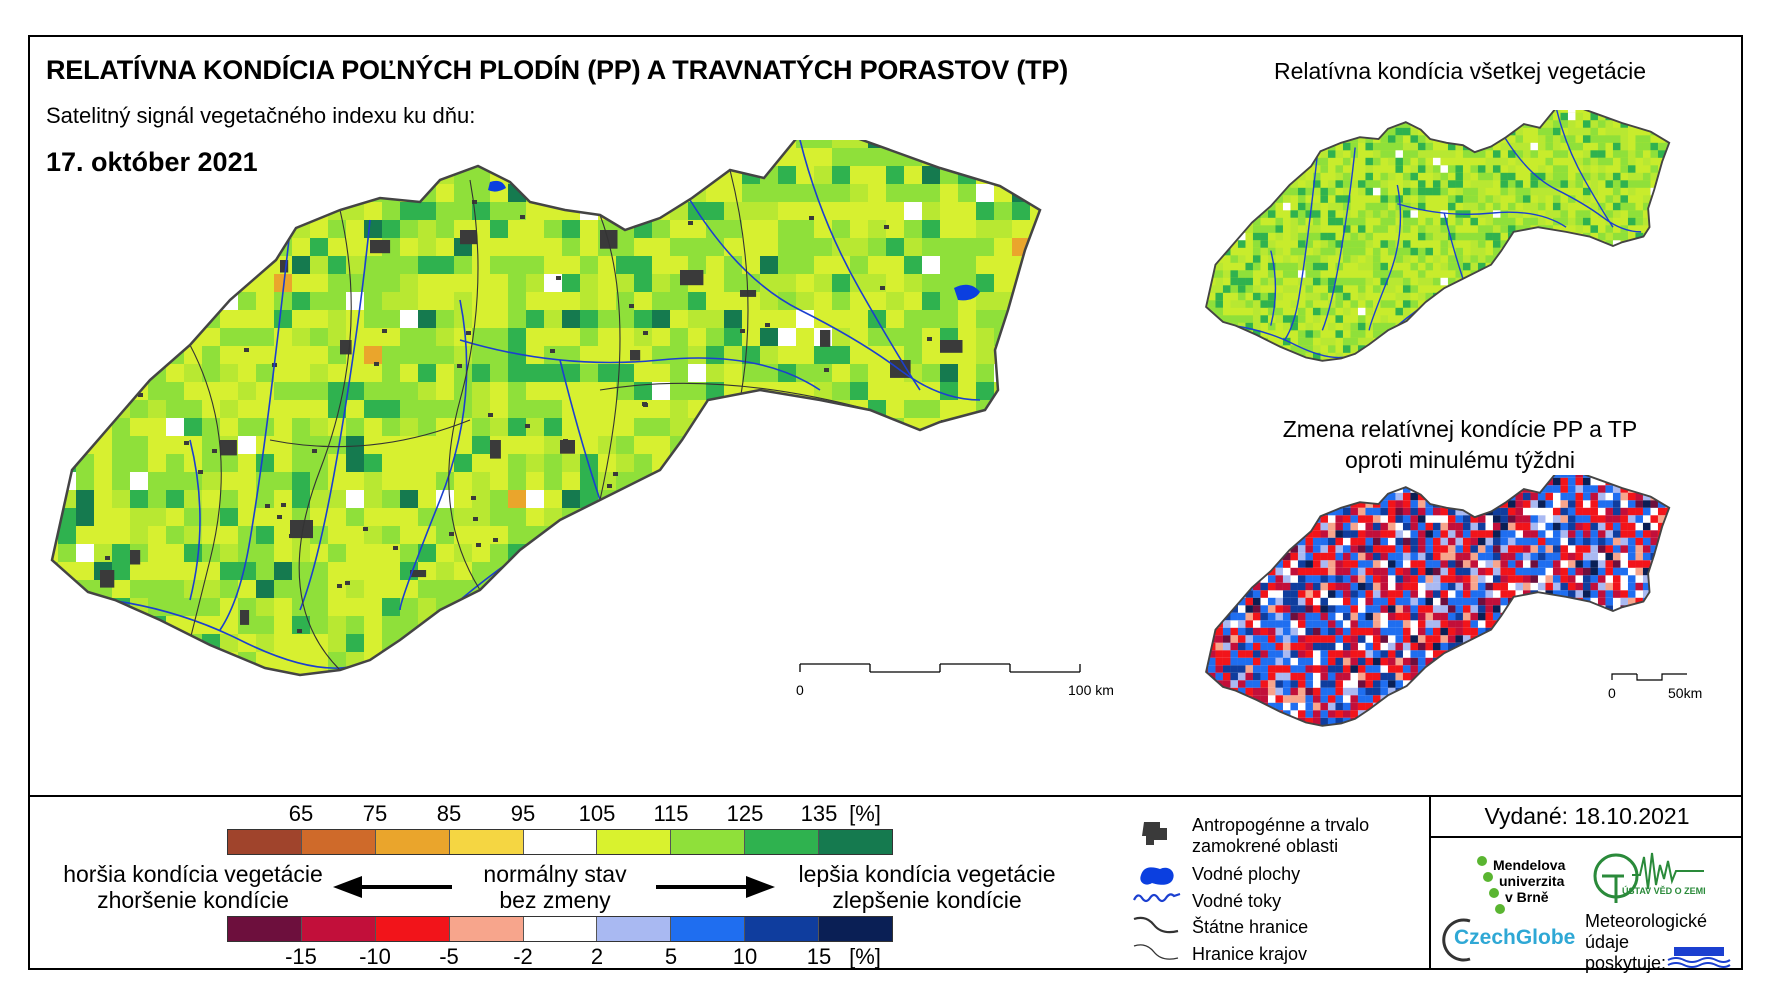  Describe the element at coordinates (1586, 837) in the screenshot. I see `legend-divider-horizontal` at that location.